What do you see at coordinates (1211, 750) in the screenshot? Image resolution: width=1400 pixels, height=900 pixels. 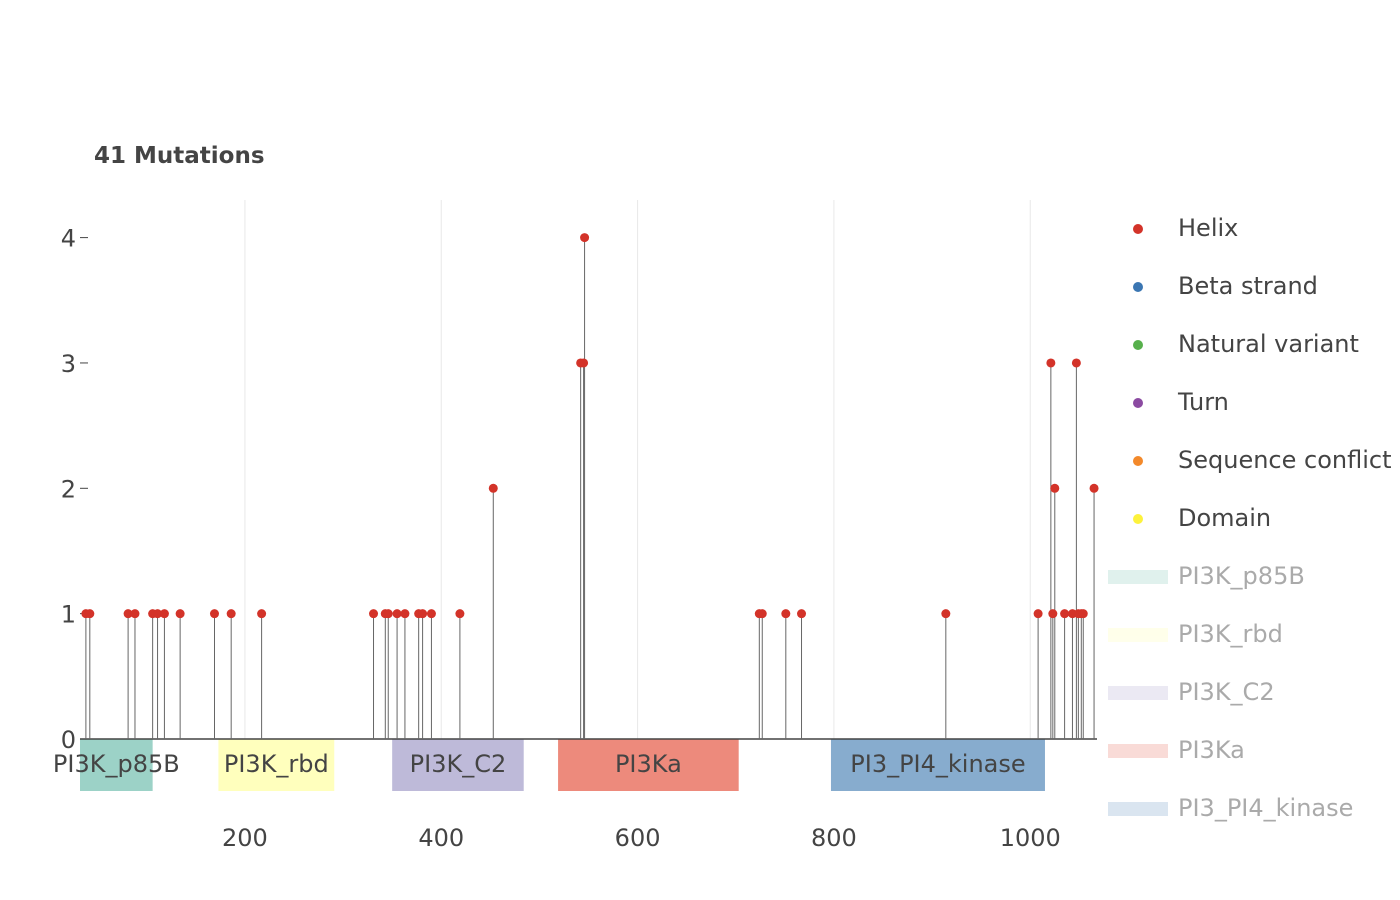 I see `legend-label: PI3Ka` at bounding box center [1211, 750].